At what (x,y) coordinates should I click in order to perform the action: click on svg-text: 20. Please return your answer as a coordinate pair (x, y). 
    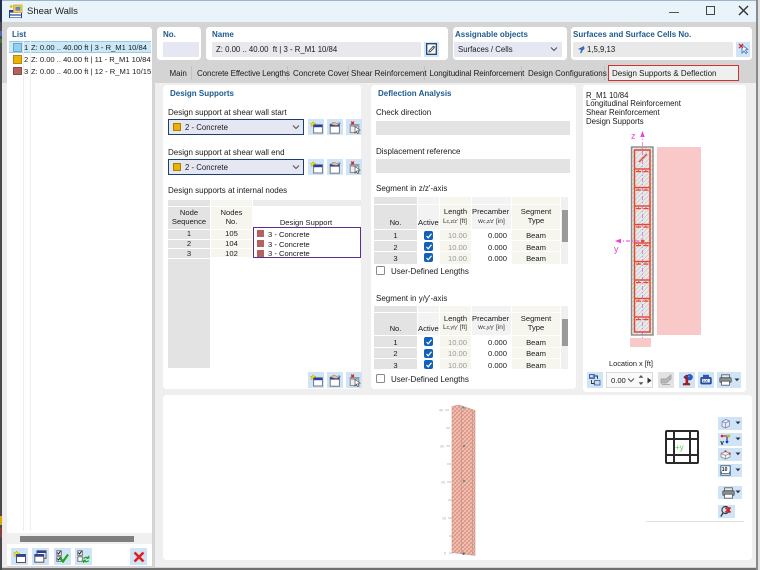
    Looking at the image, I should click on (443, 483).